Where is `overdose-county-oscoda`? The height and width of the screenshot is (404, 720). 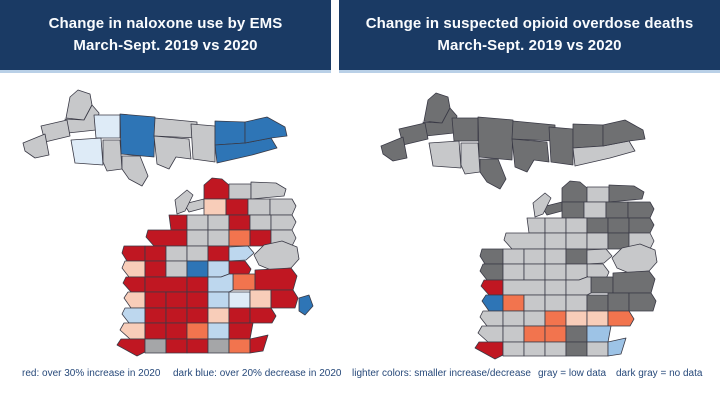 overdose-county-oscoda is located at coordinates (618, 225).